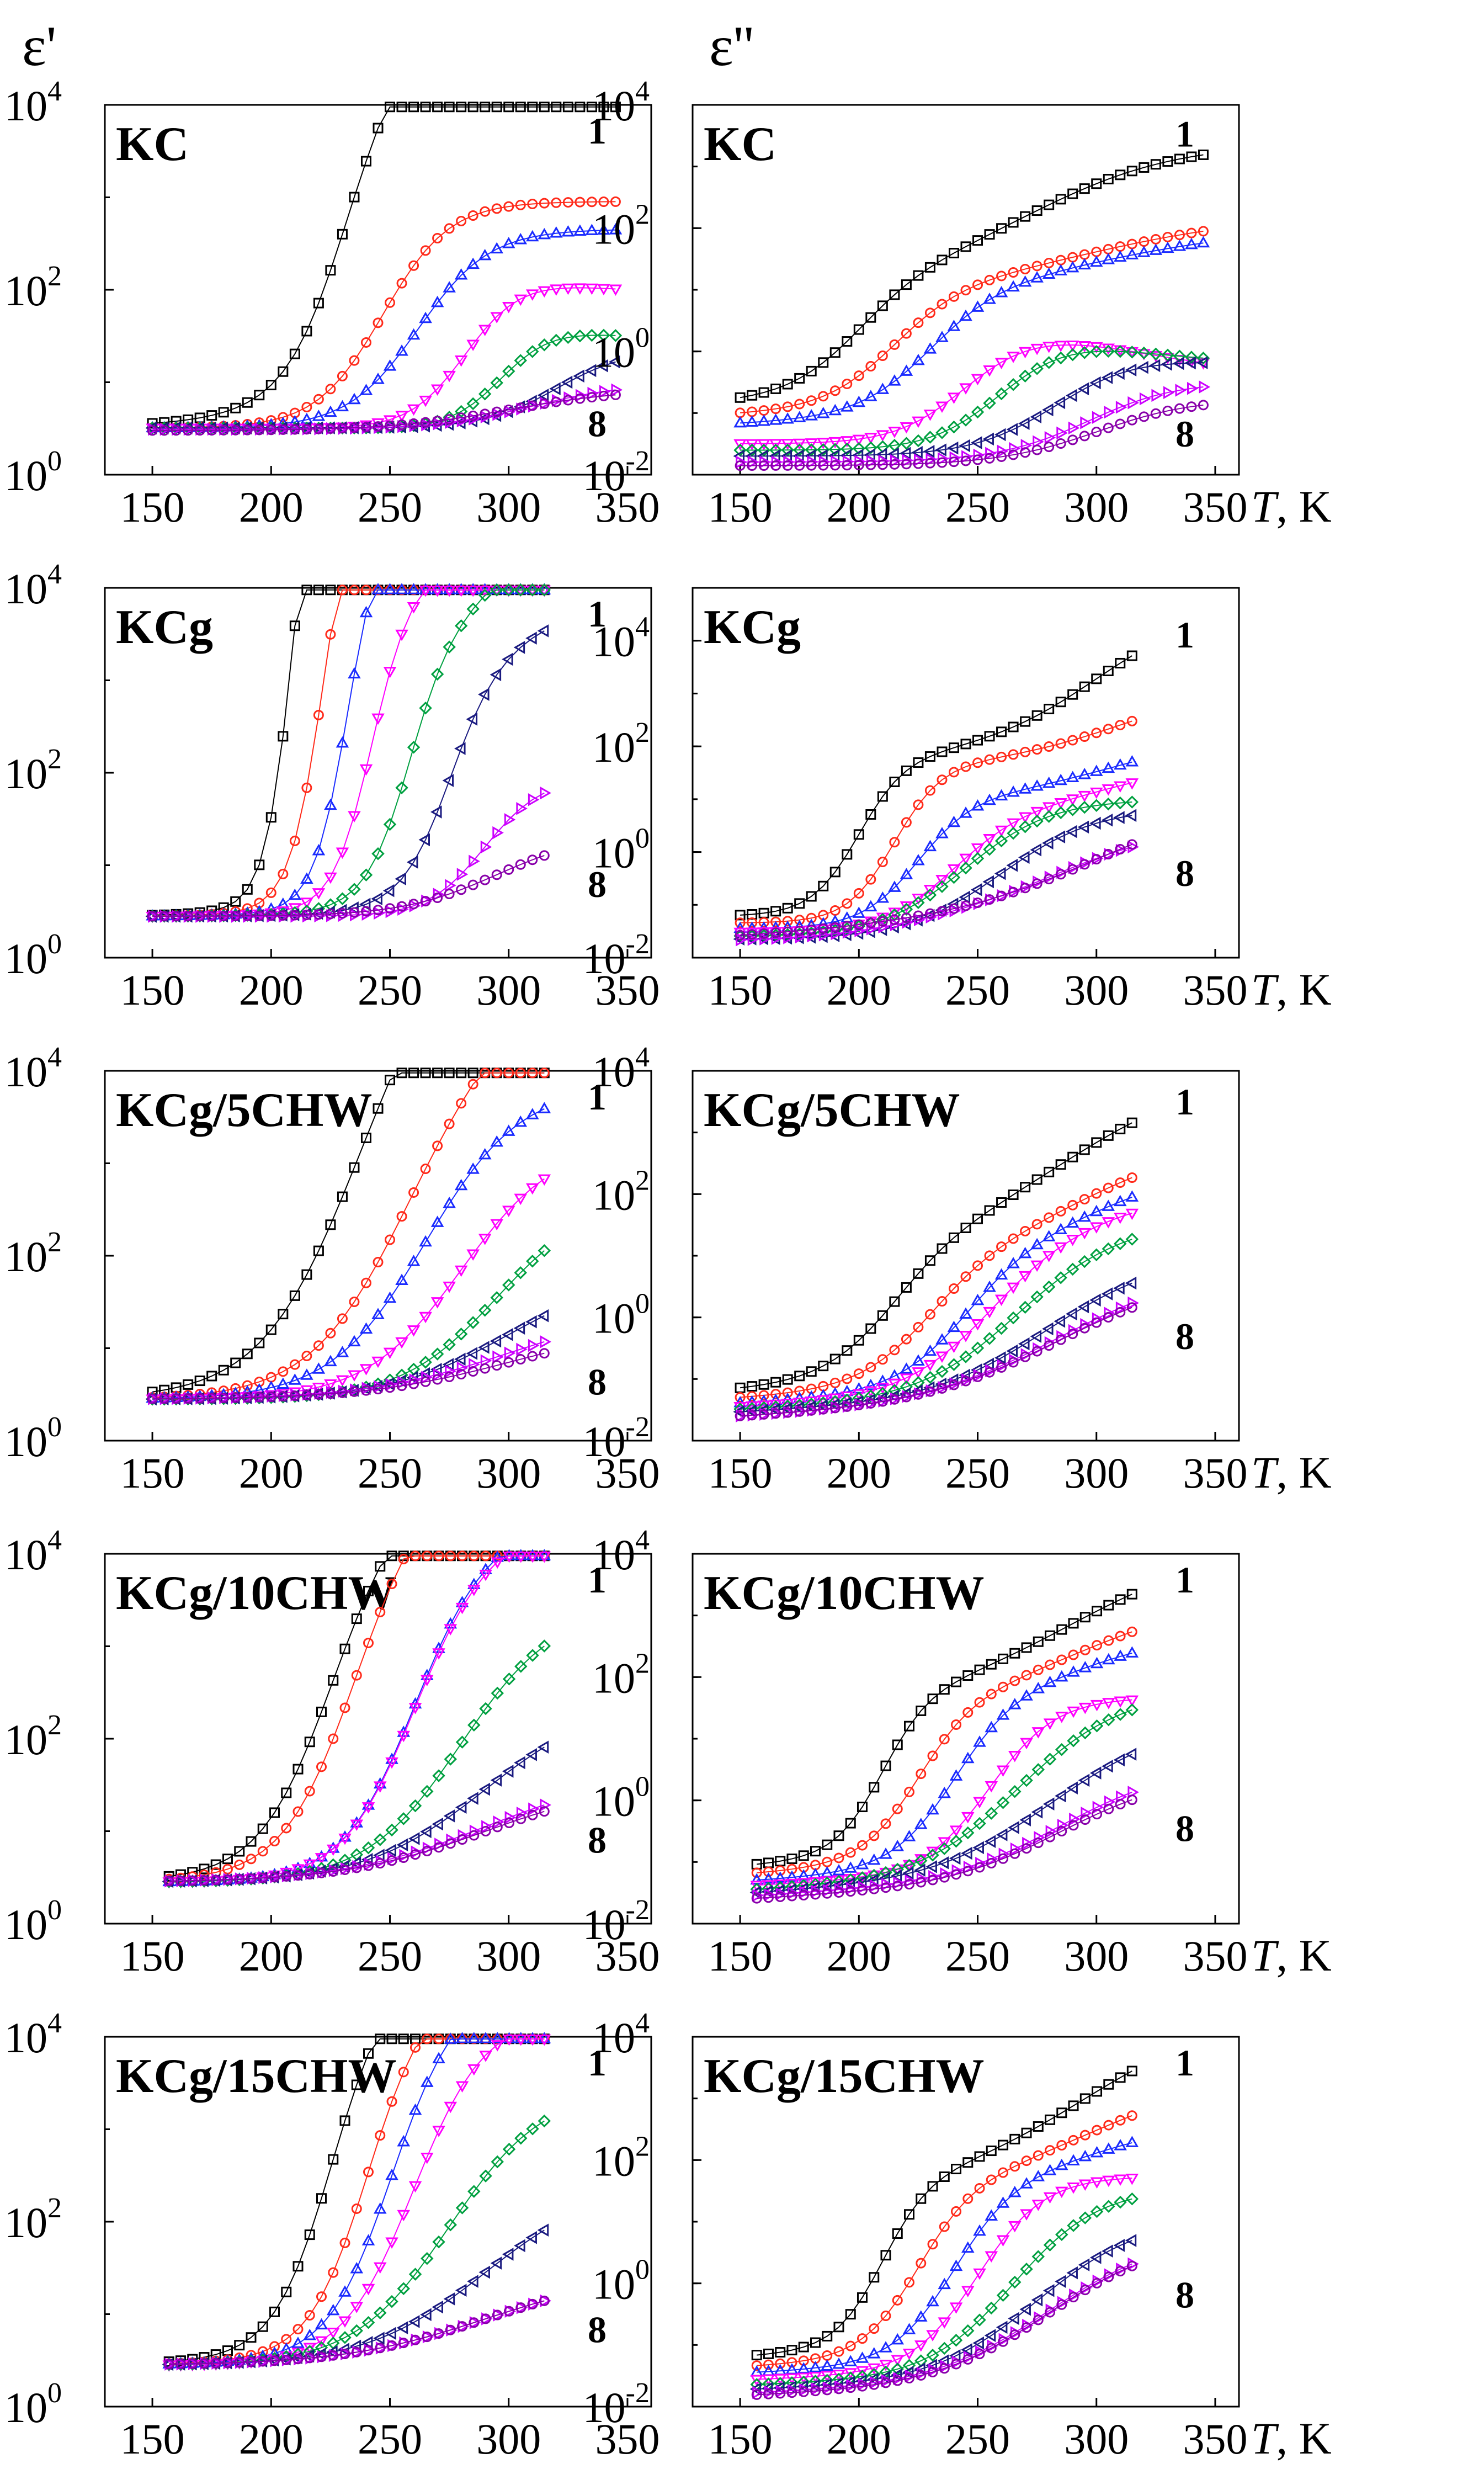  Describe the element at coordinates (642, 338) in the screenshot. I see `y-tick-exponent: 0` at that location.